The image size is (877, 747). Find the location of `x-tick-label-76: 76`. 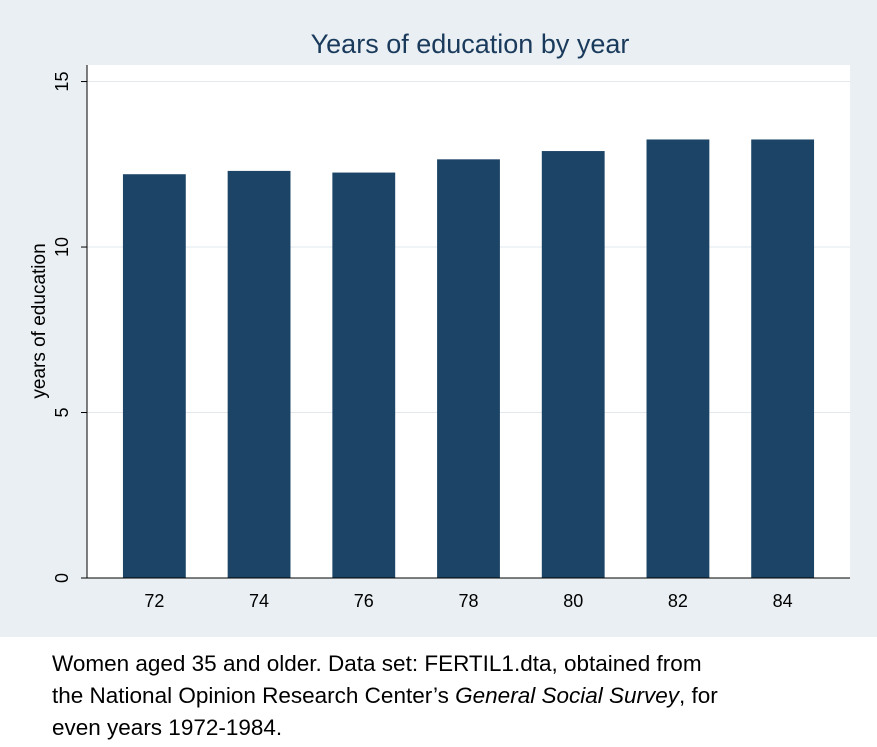

x-tick-label-76: 76 is located at coordinates (364, 601).